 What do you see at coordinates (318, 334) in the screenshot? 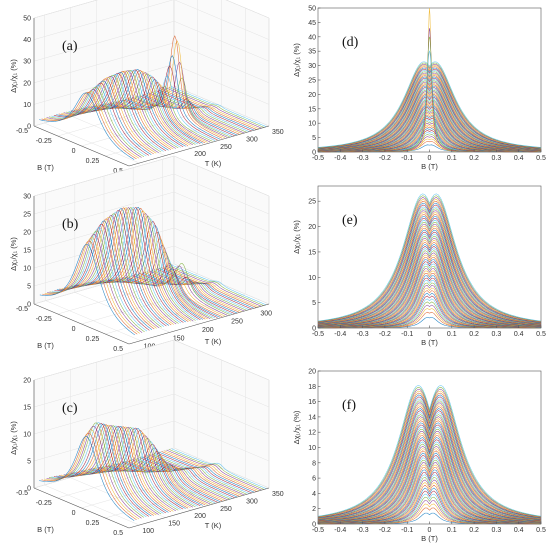
I see `x-tick-label: -0.5` at bounding box center [318, 334].